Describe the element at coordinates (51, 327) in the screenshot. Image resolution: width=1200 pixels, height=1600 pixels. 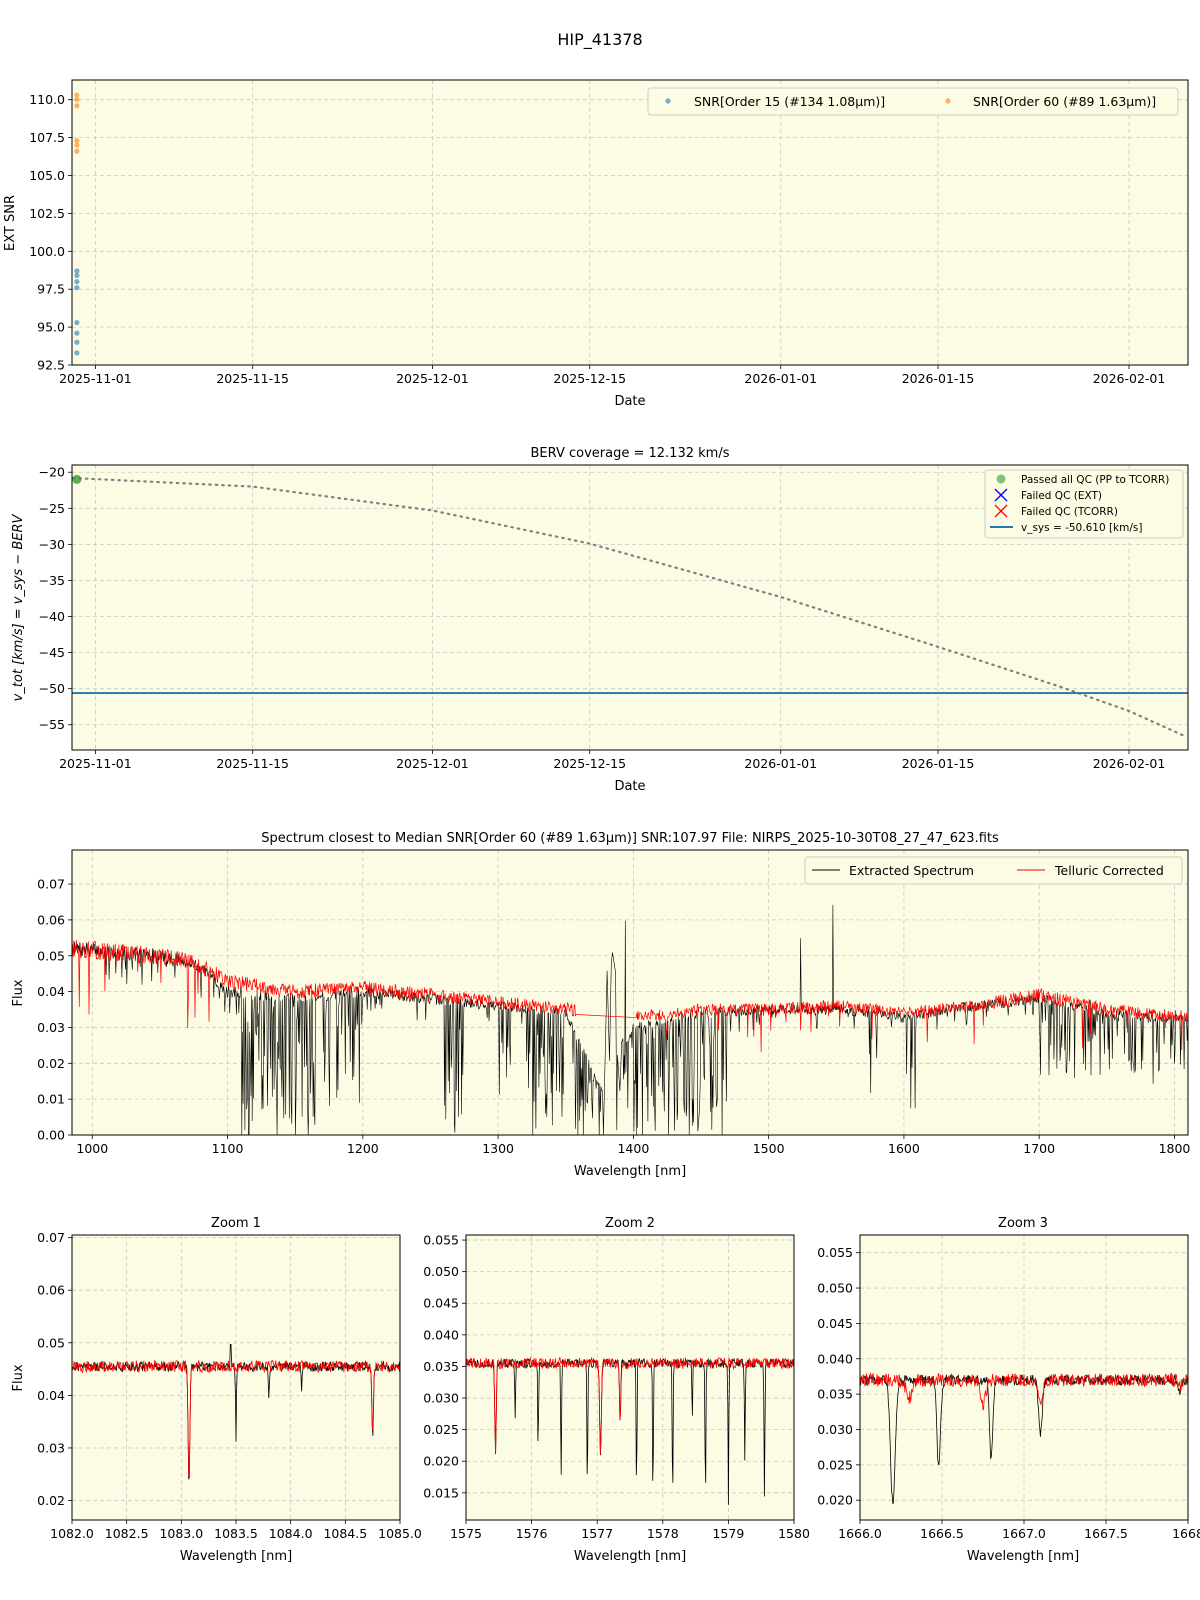
I see `snr-ytick-label: 95.0` at that location.